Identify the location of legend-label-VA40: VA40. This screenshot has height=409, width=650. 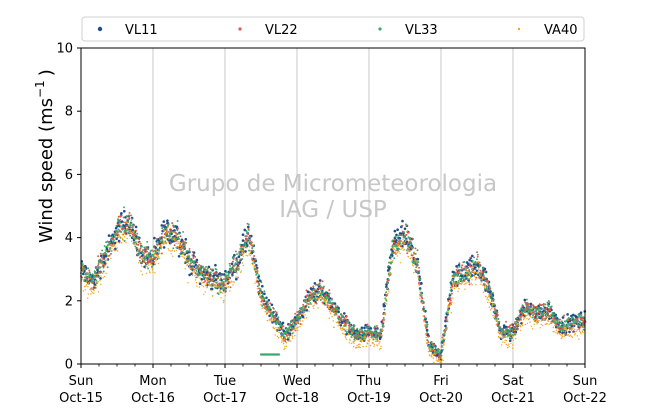
(561, 30).